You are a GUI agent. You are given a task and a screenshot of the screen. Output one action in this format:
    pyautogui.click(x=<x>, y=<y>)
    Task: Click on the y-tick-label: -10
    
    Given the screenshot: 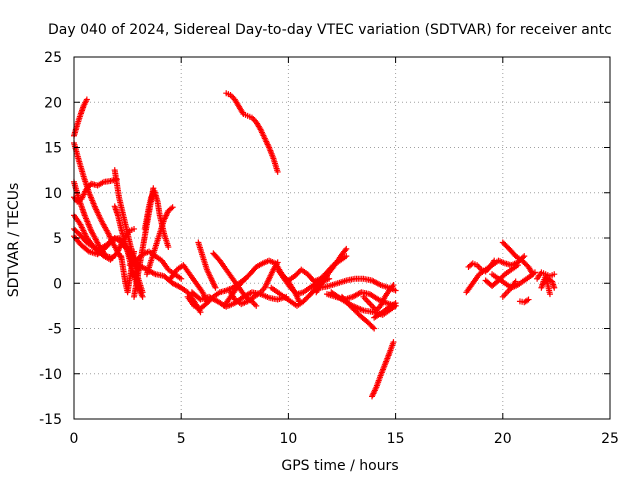 What is the action you would take?
    pyautogui.click(x=50, y=375)
    